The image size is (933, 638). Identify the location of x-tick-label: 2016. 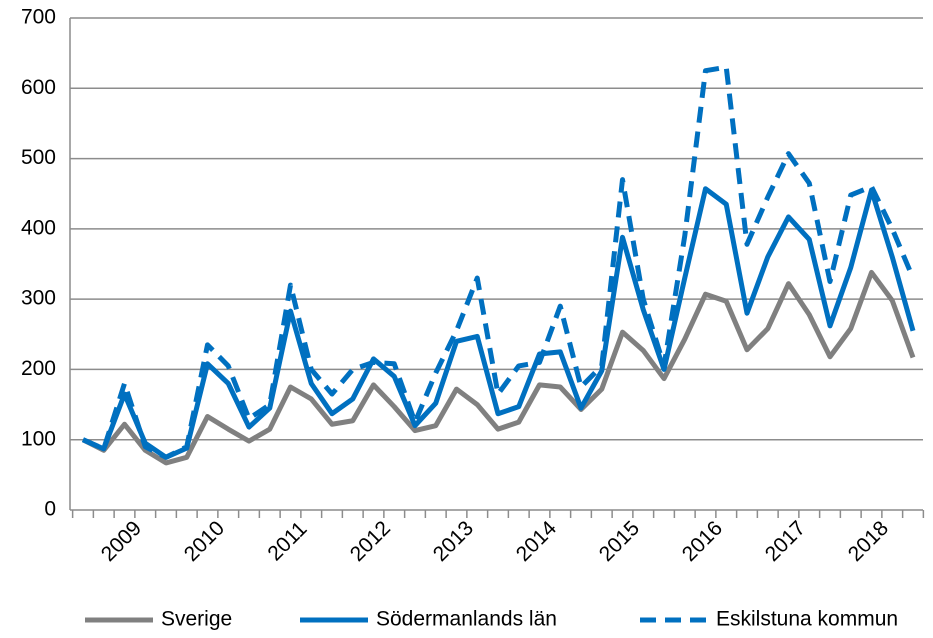
(702, 541).